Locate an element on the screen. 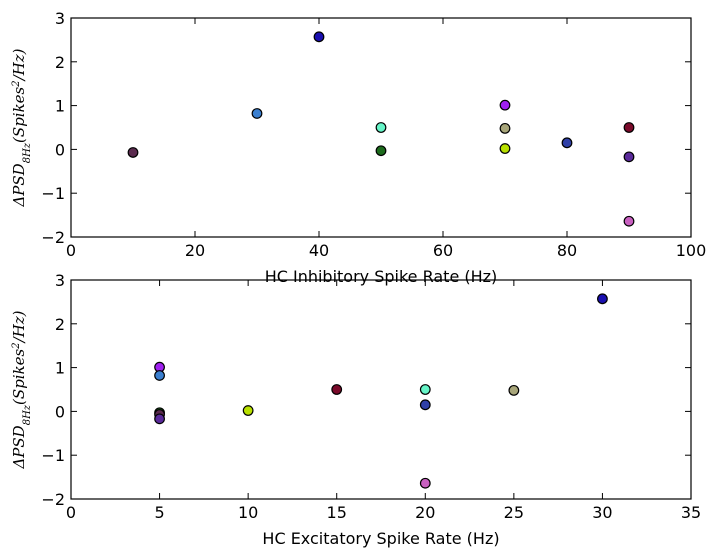  x-tick-label: 30 is located at coordinates (602, 512).